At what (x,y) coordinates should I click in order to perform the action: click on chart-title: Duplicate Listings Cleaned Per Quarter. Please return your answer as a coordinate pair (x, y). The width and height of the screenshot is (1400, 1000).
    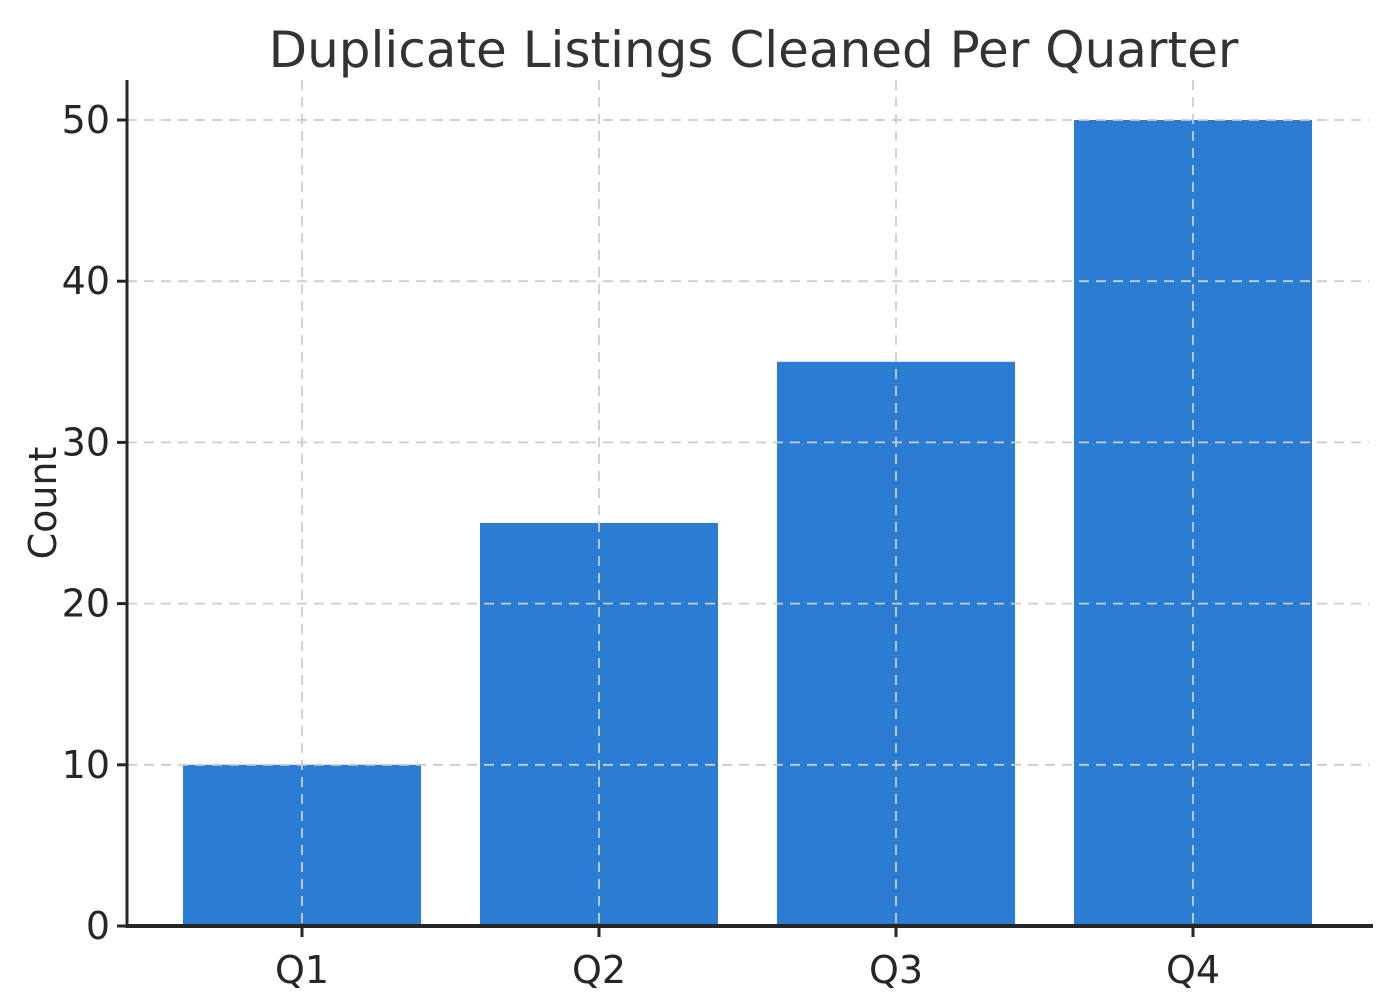
    Looking at the image, I should click on (753, 50).